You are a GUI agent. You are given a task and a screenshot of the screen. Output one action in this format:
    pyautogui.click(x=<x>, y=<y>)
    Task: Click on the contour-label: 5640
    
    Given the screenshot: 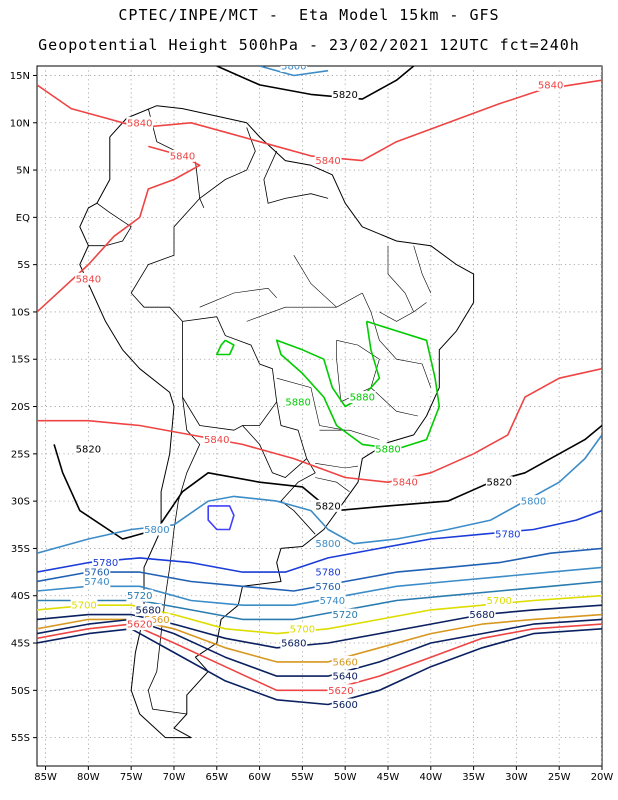 What is the action you would take?
    pyautogui.click(x=344, y=677)
    